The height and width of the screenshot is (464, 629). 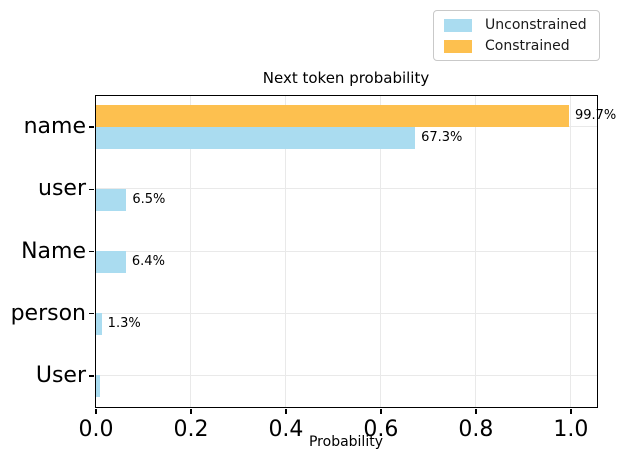 I want to click on bar-value-label-unconstrained-Name: 6.4%, so click(x=148, y=261).